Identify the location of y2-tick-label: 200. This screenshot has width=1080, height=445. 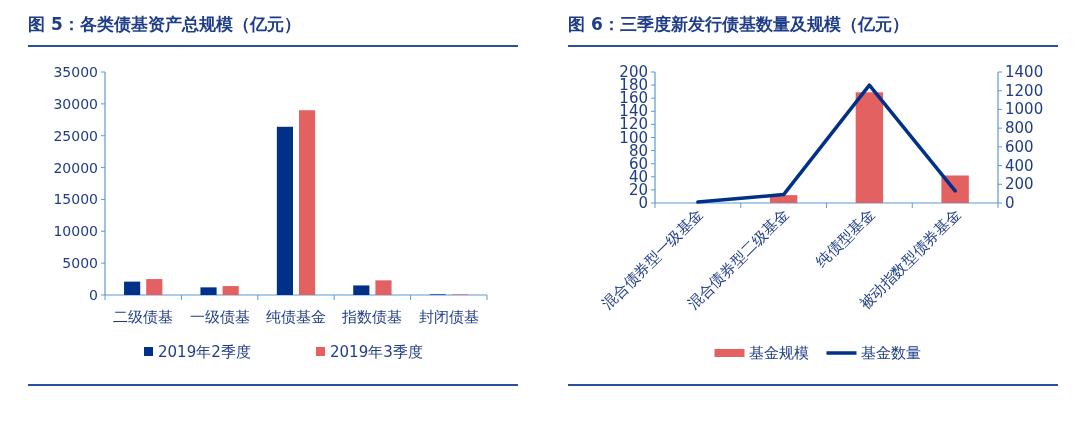
(1019, 184).